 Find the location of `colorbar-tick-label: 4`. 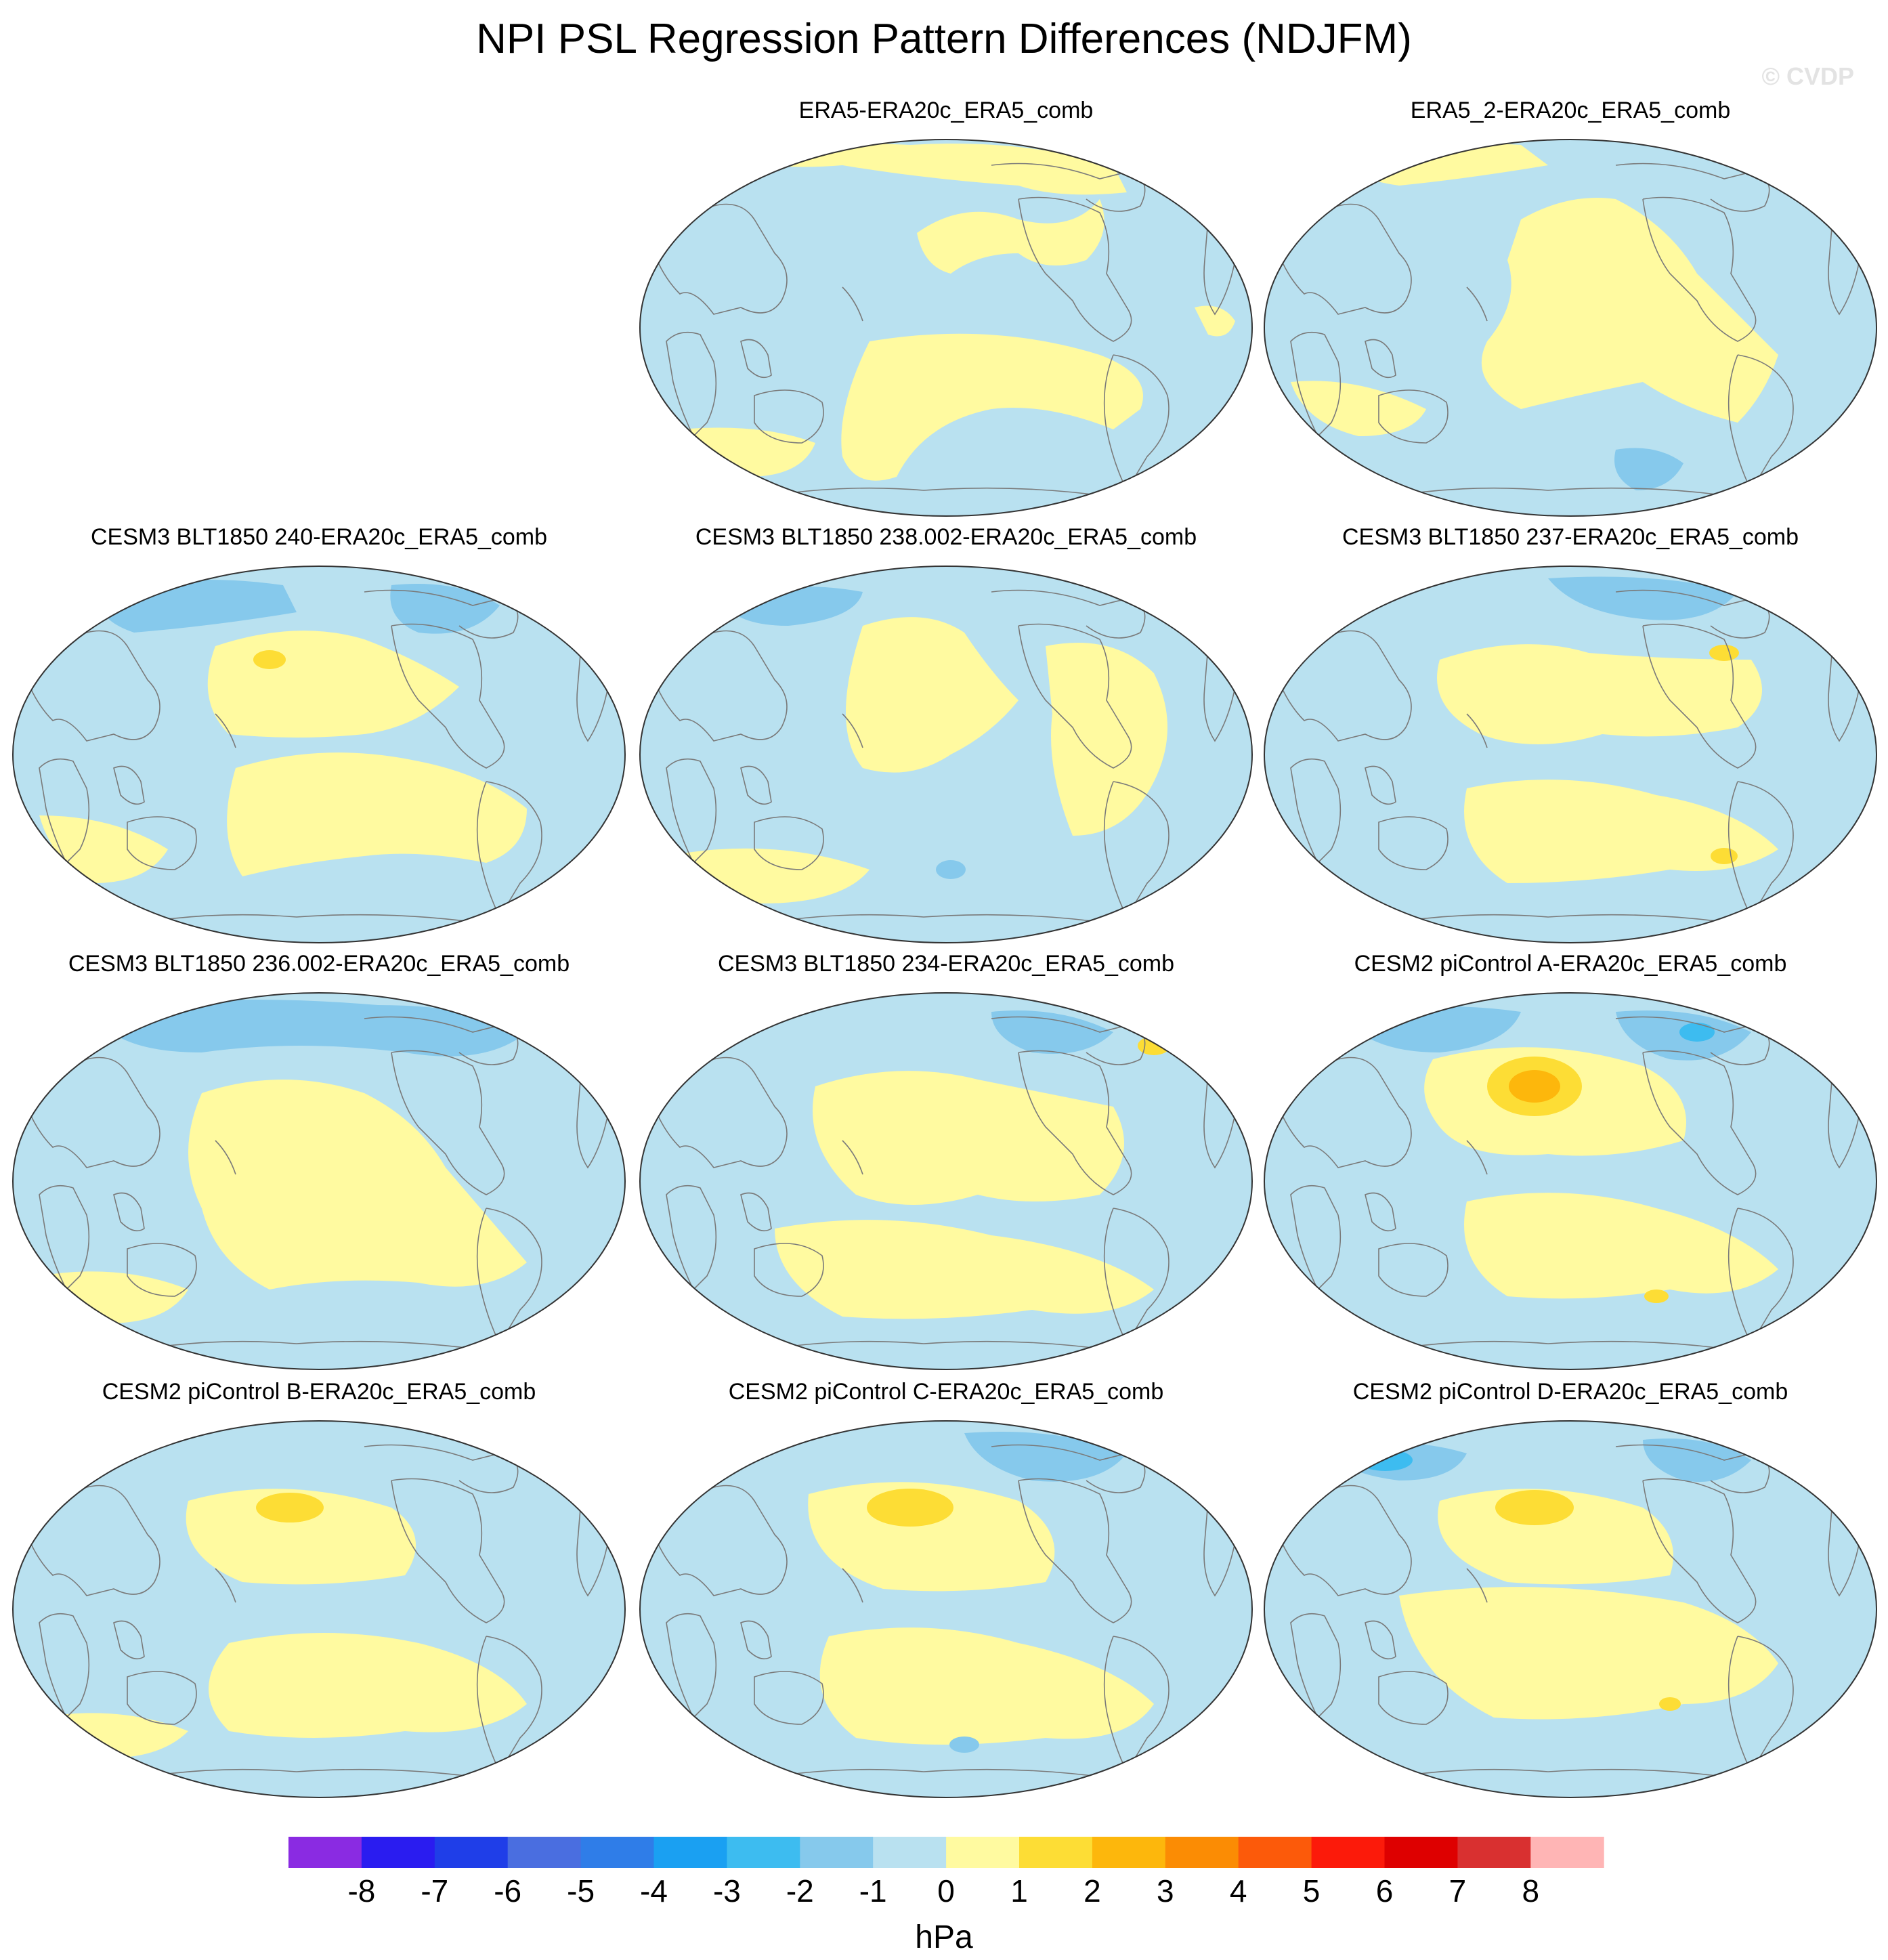

colorbar-tick-label: 4 is located at coordinates (1238, 1891).